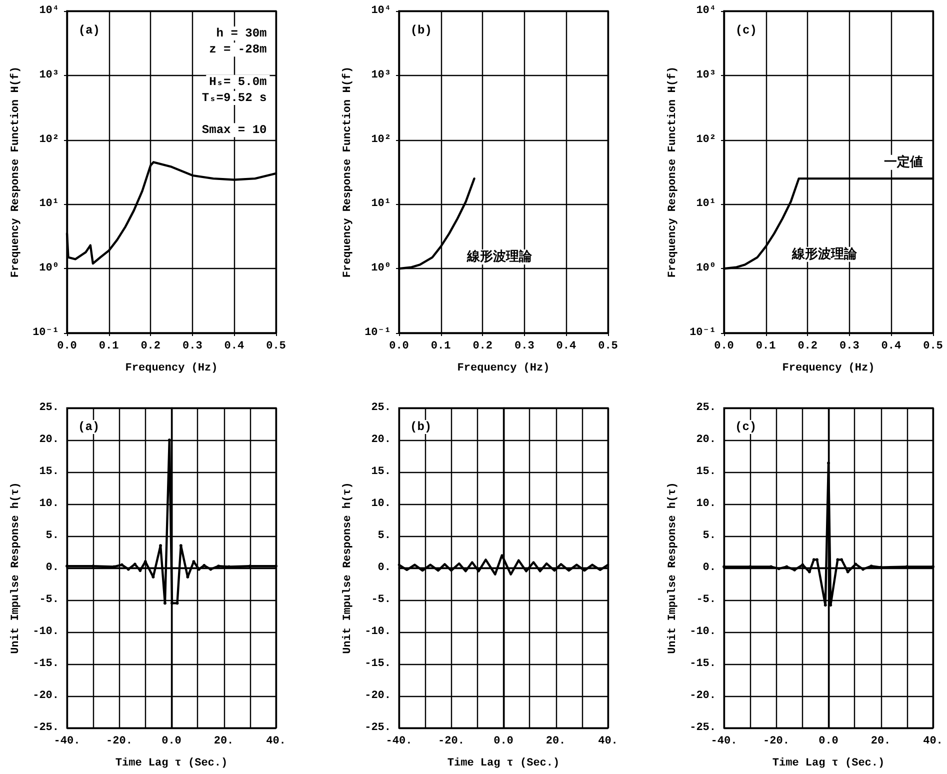  Describe the element at coordinates (49, 408) in the screenshot. I see `y-tick-label: 25.` at that location.